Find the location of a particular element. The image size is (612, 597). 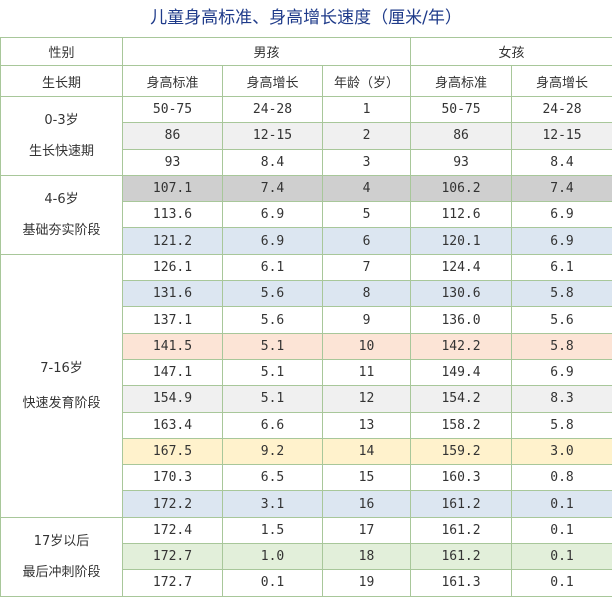

girl-height-std-cell: 50-75 is located at coordinates (461, 110).